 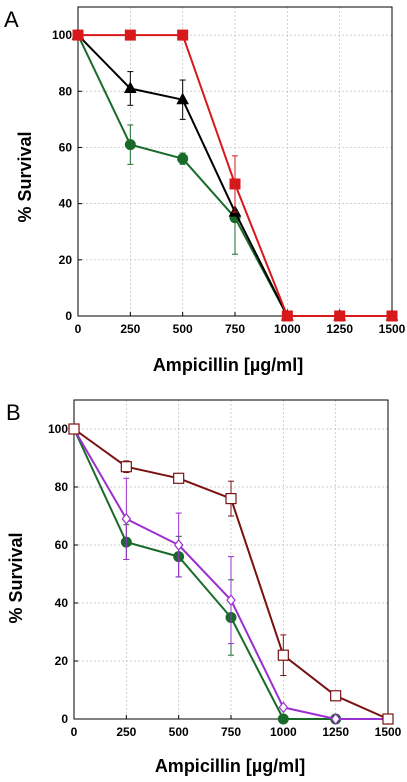 I want to click on x-tick-labels: 0 250 500 750 1000 1250 1500, so click(x=240, y=324).